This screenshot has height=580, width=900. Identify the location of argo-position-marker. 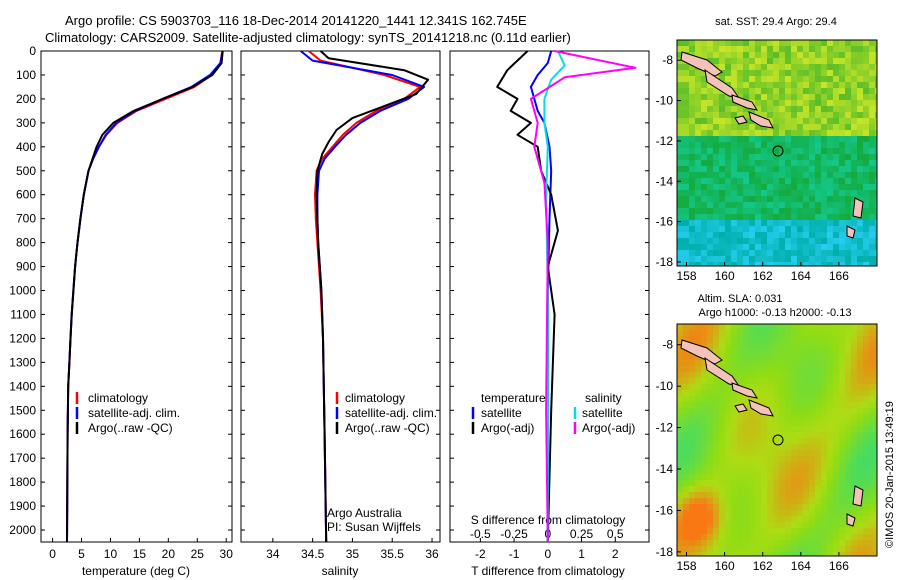
(778, 151).